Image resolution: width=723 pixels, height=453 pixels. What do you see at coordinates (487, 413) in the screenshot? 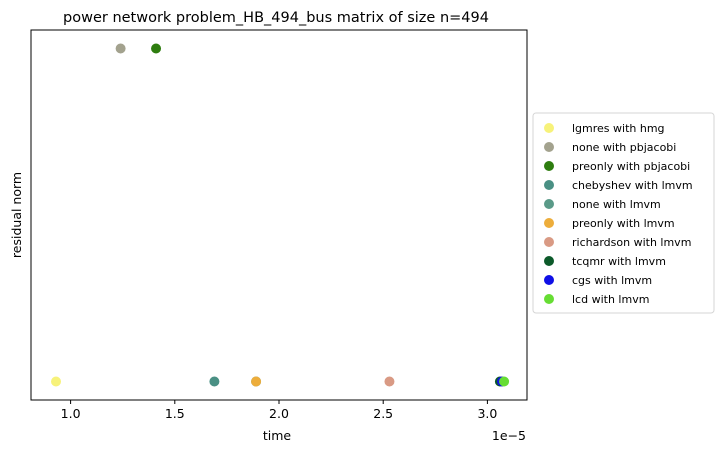
I see `x-tick-label: 3.0` at bounding box center [487, 413].